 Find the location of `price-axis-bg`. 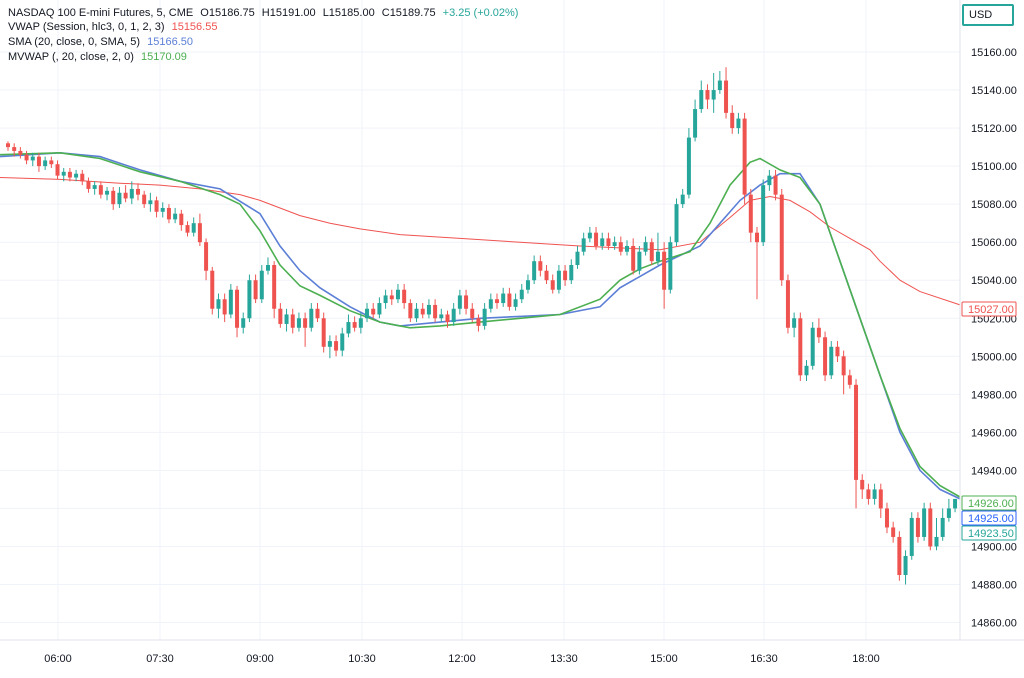

price-axis-bg is located at coordinates (992, 336).